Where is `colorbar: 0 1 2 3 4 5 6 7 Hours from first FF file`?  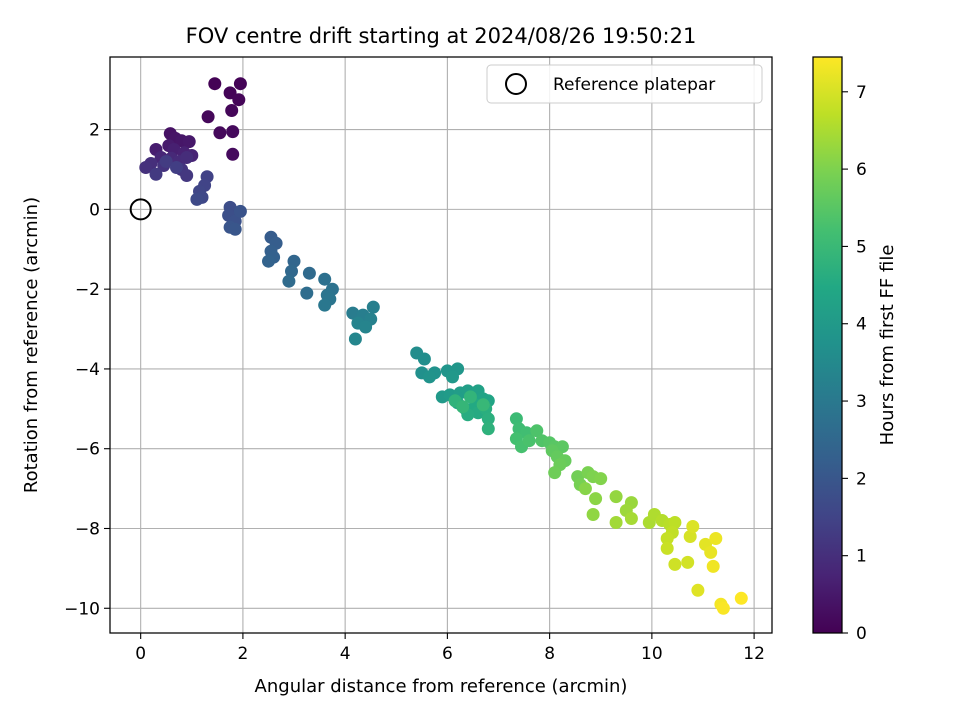 colorbar: 0 1 2 3 4 5 6 7 Hours from first FF file is located at coordinates (855, 350).